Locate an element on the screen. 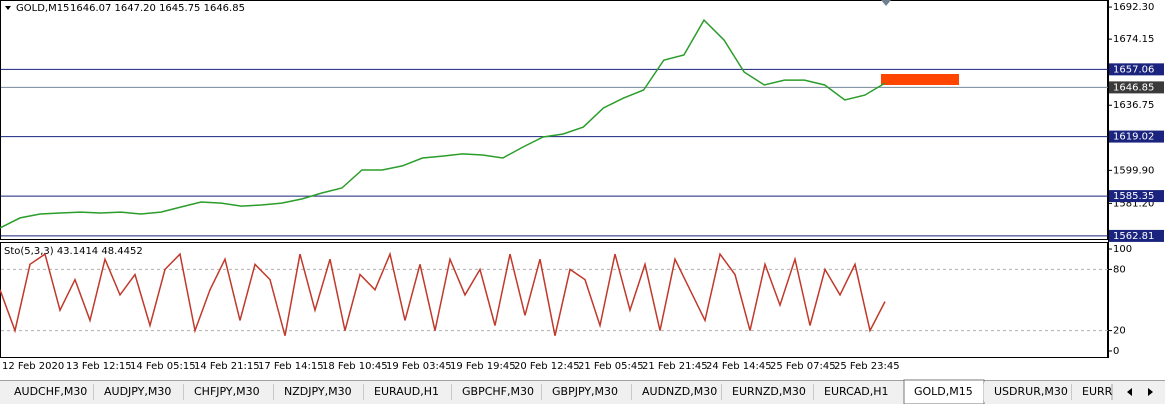 This screenshot has height=408, width=1165. level-label: 1585.35 is located at coordinates (1133, 196).